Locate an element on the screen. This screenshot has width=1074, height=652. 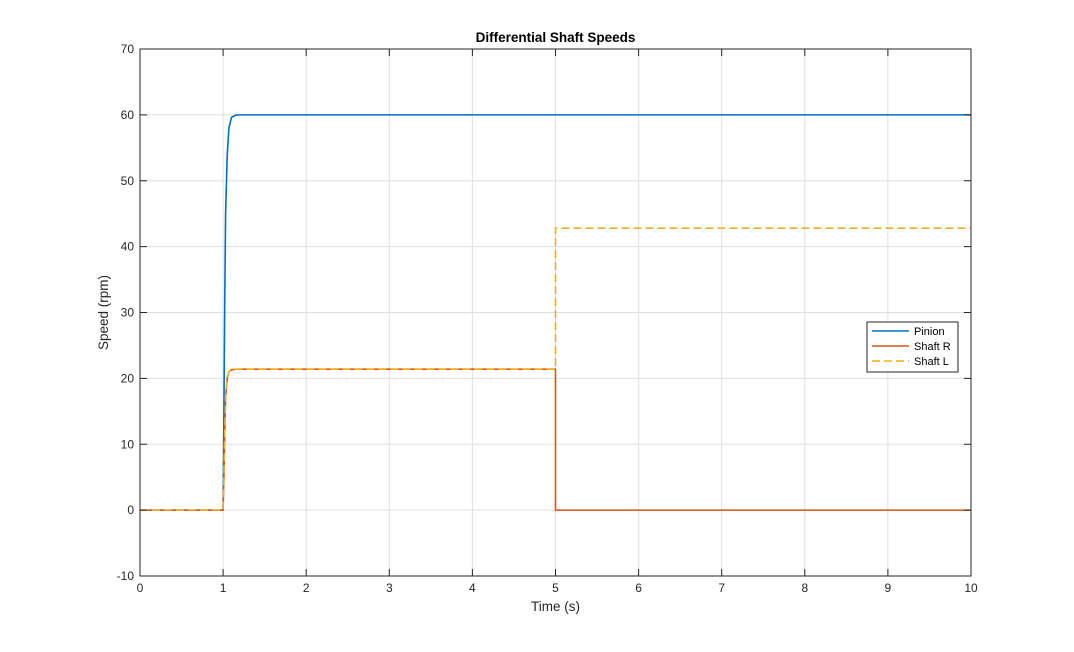
legend: Pinion Shaft R Shaft L is located at coordinates (912, 347).